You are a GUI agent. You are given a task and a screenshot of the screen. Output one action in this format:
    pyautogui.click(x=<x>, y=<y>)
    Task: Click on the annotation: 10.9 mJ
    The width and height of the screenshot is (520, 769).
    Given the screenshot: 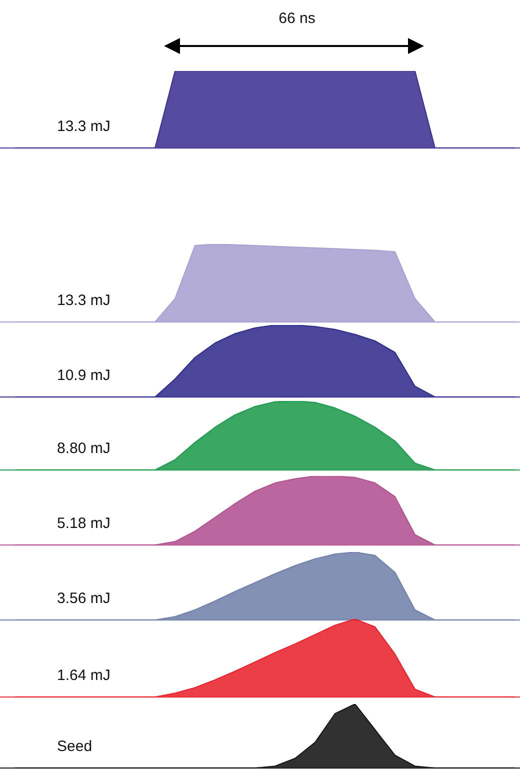 What is the action you would take?
    pyautogui.click(x=83, y=375)
    